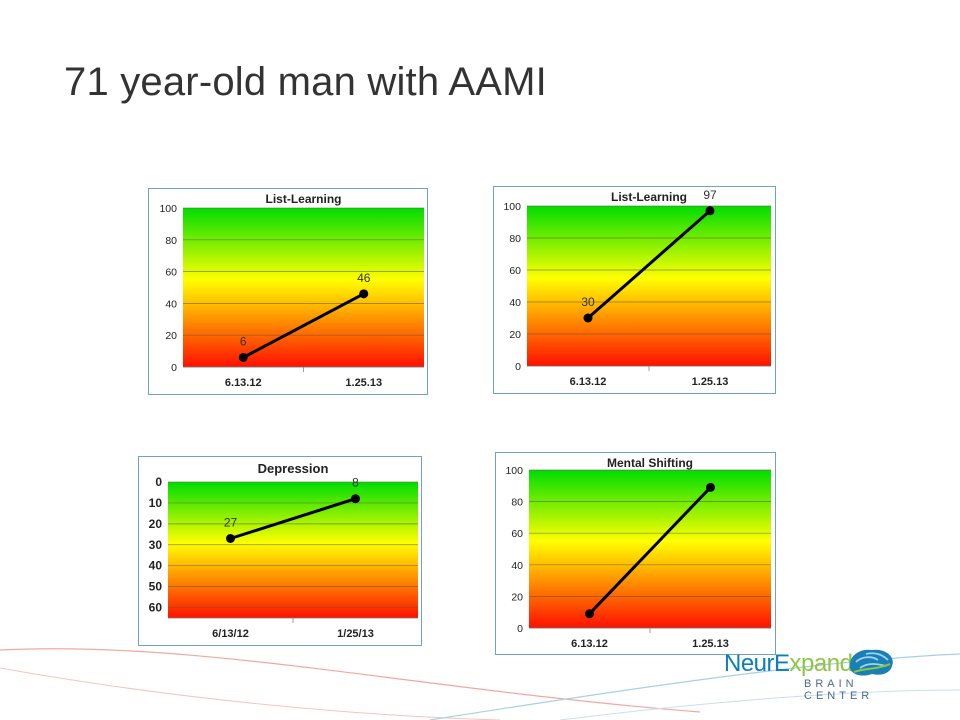 The width and height of the screenshot is (960, 720). I want to click on chart-title: Depression, so click(293, 468).